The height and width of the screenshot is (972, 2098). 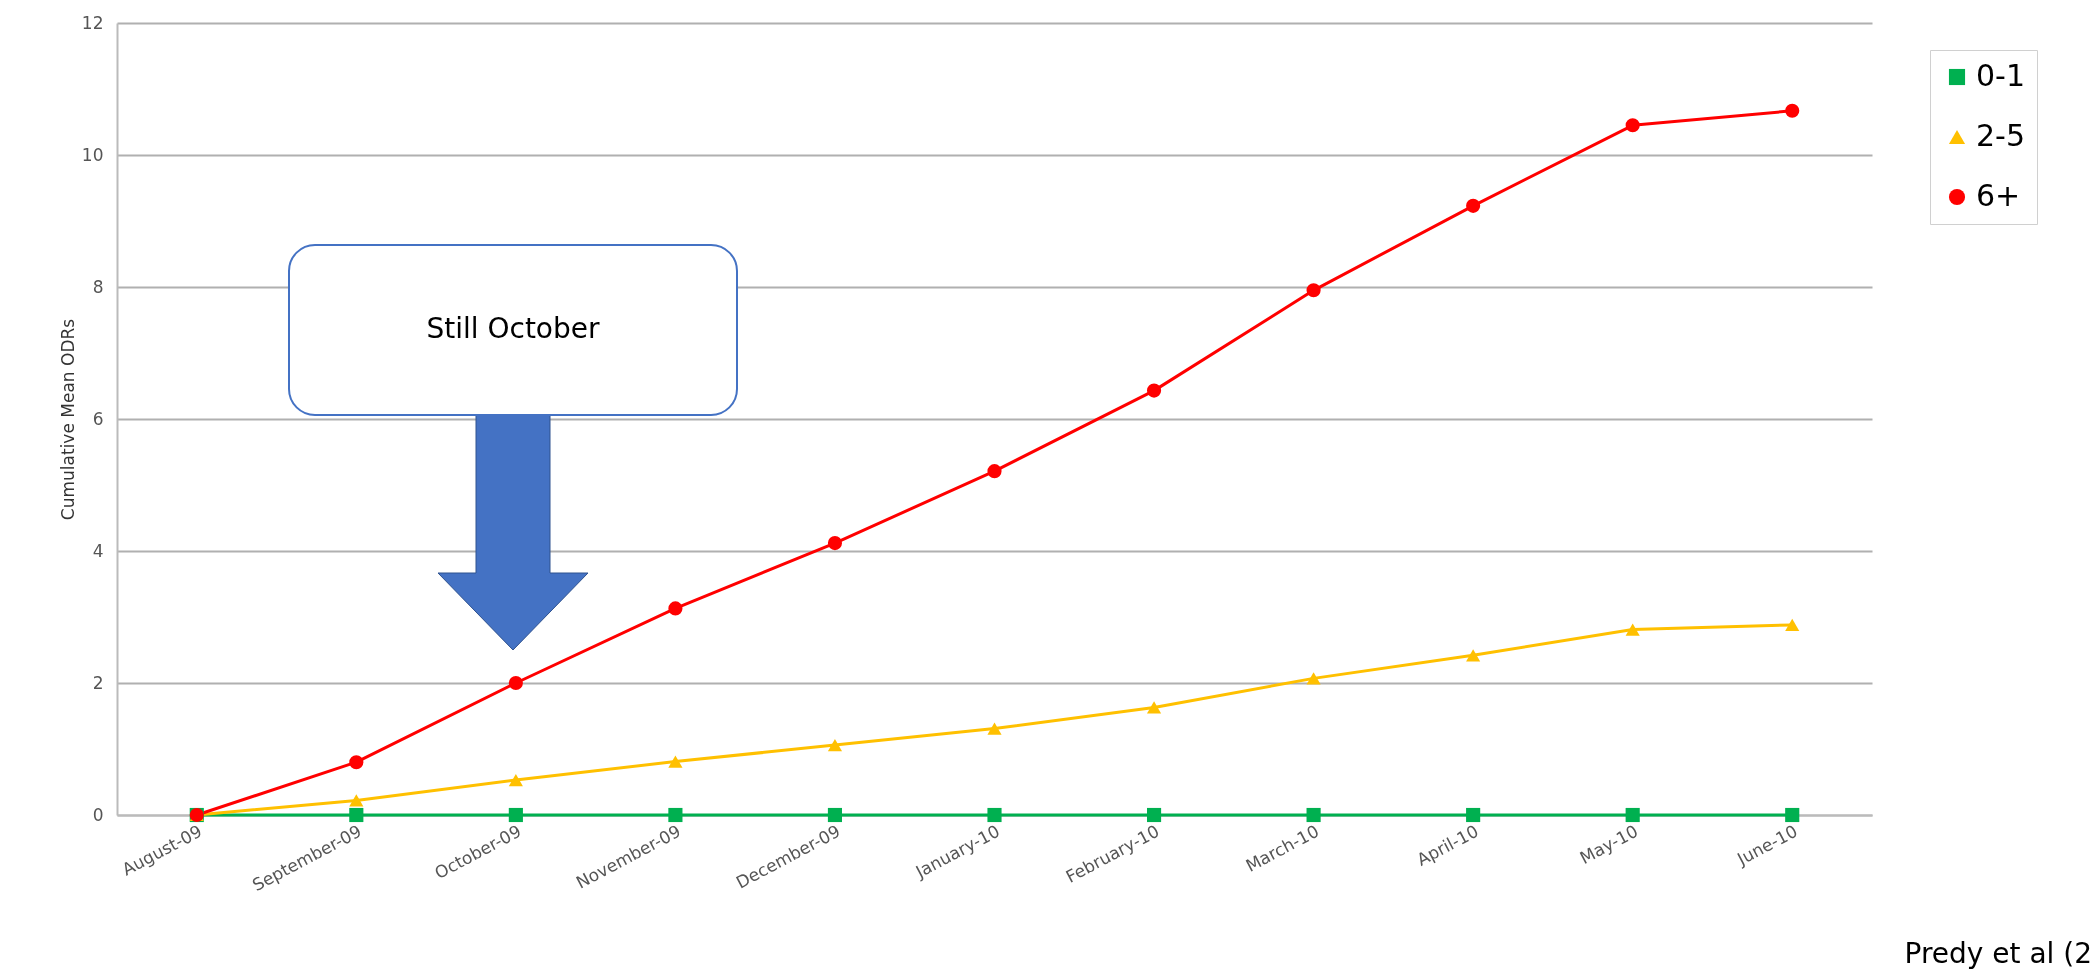 I want to click on legend-label: 0-1, so click(x=2000, y=75).